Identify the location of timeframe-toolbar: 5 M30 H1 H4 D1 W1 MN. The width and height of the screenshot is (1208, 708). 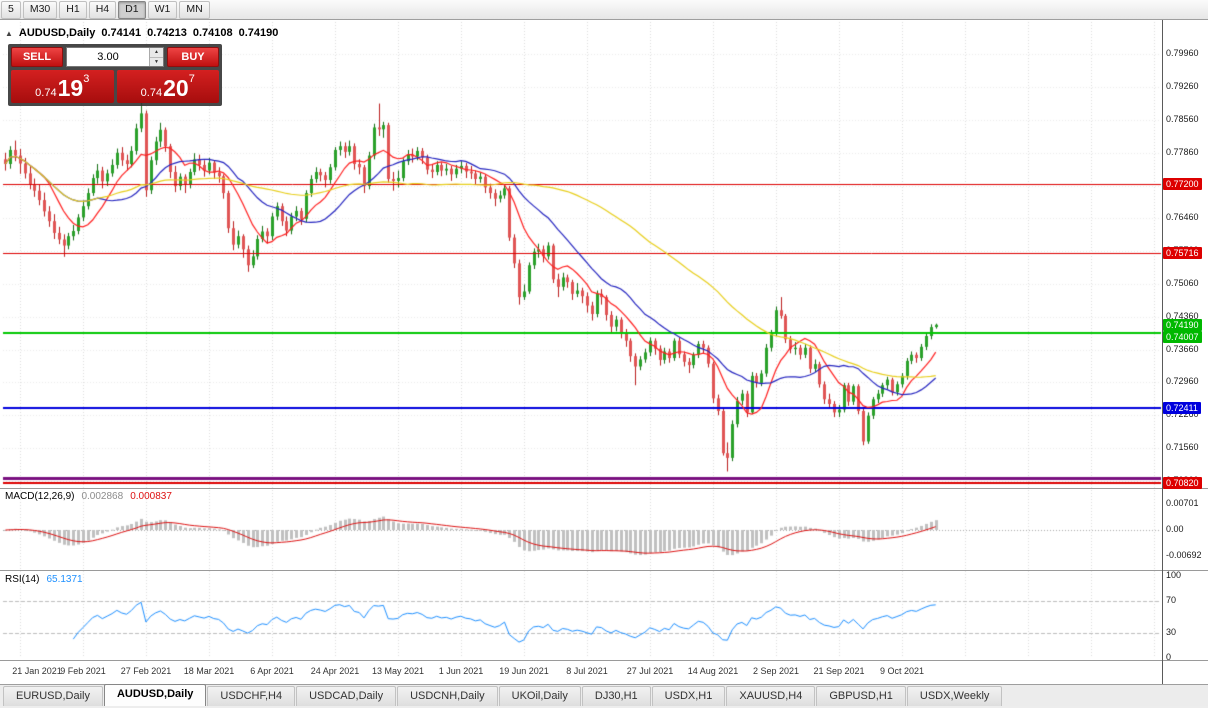
(604, 10).